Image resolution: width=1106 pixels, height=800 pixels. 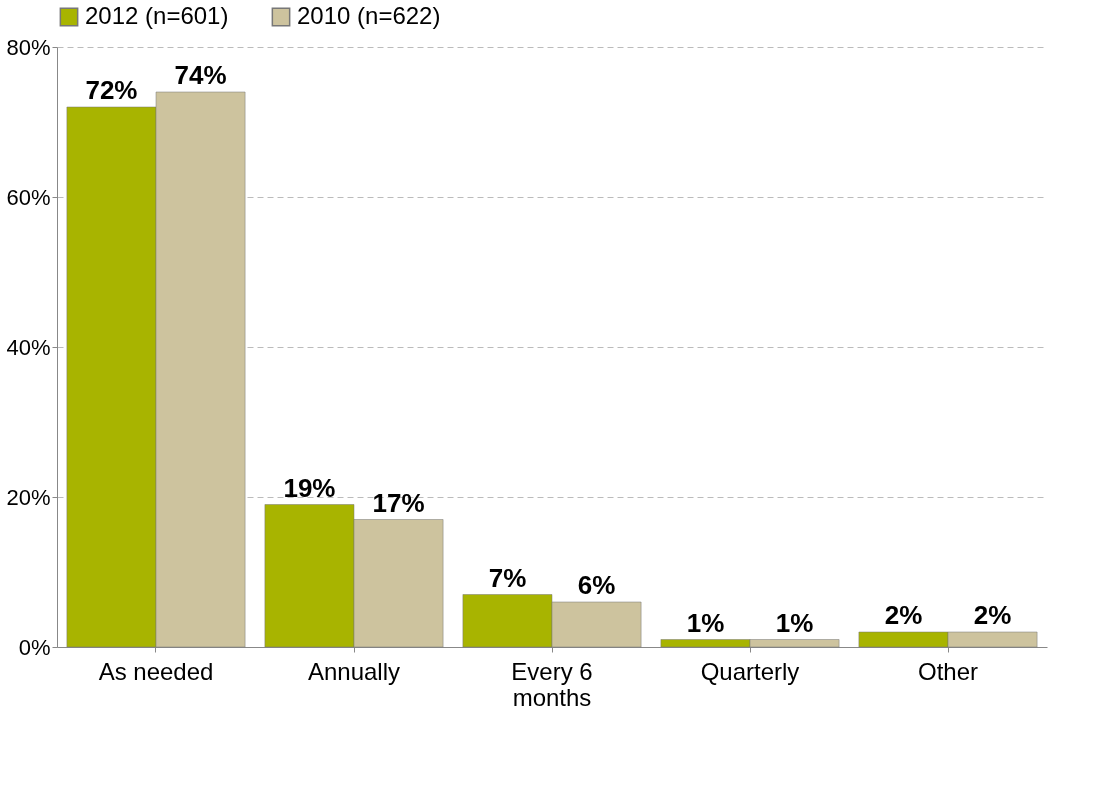 I want to click on x-tick-label: As needed, so click(x=156, y=671).